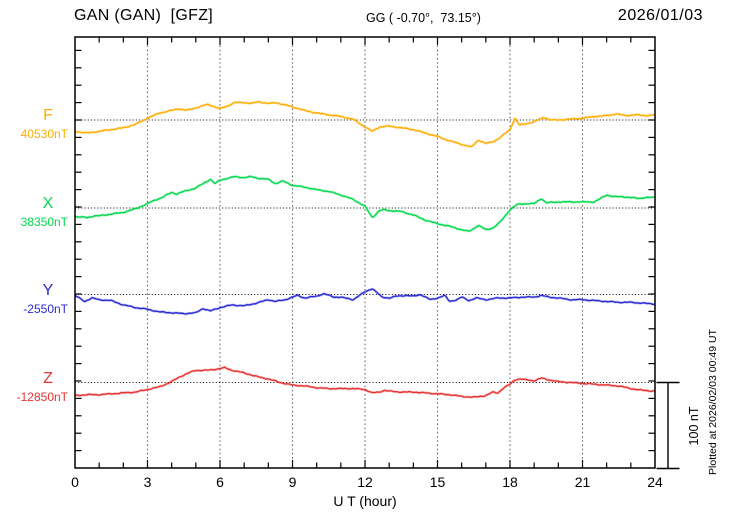 This screenshot has width=730, height=520. Describe the element at coordinates (75, 482) in the screenshot. I see `x-tick-label-0: 0` at that location.